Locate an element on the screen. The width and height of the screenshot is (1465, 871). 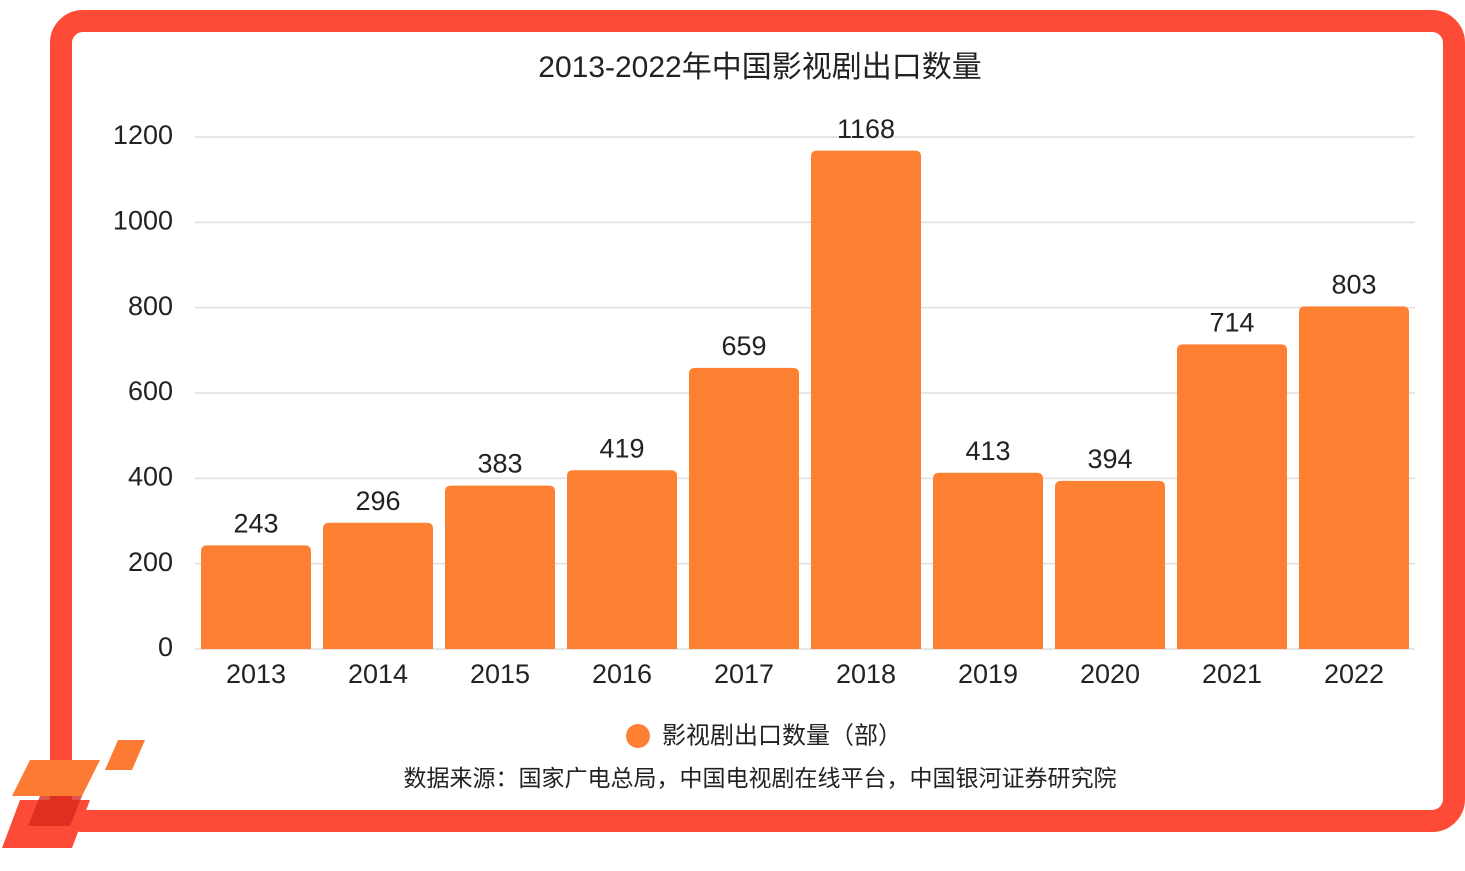
logo is located at coordinates (73, 794).